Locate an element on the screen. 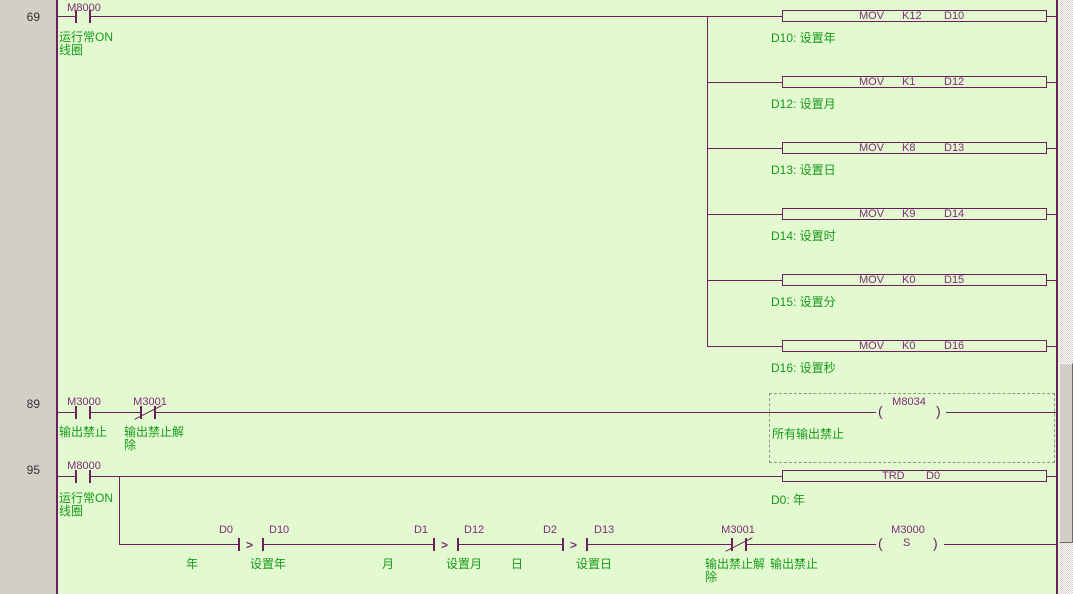  instruction-box-mov-d10: MOV K12 D10 is located at coordinates (914, 16).